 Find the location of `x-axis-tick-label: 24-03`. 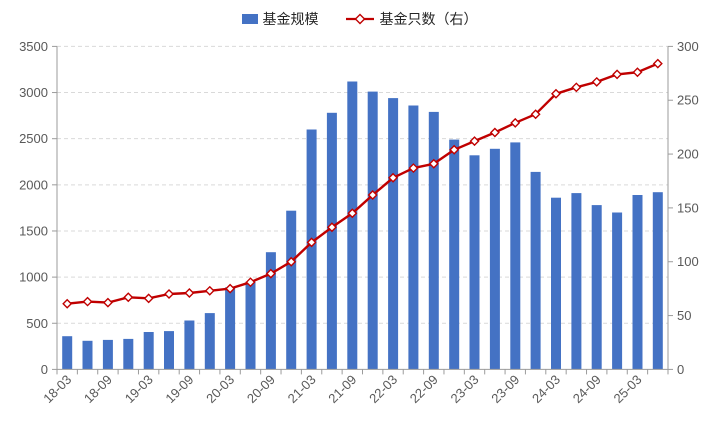

x-axis-tick-label: 24-03 is located at coordinates (546, 389).